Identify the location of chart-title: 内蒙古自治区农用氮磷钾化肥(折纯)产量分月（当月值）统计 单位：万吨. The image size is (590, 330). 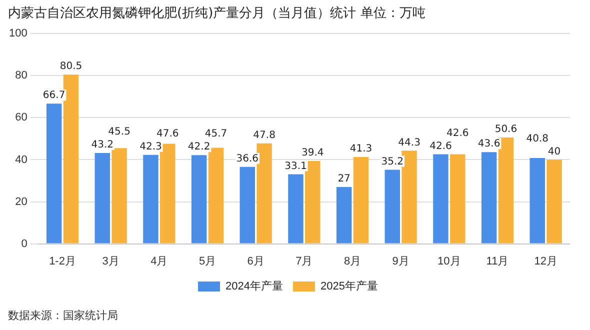
(217, 13).